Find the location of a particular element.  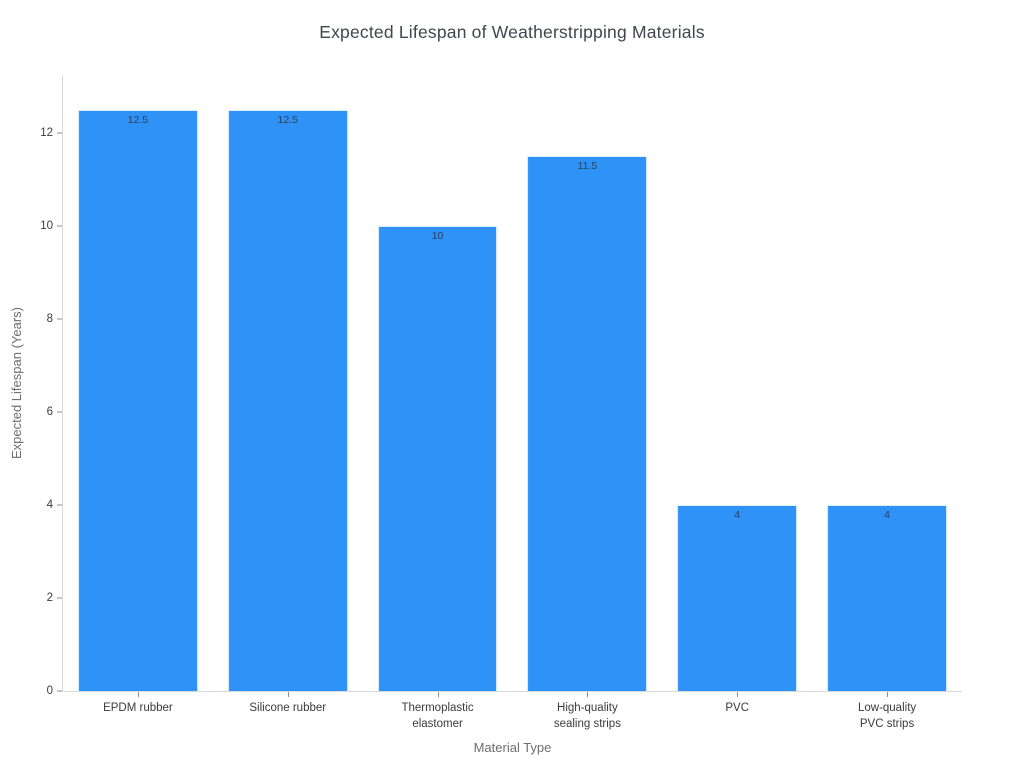

y-tick-label: 12 is located at coordinates (46, 133).